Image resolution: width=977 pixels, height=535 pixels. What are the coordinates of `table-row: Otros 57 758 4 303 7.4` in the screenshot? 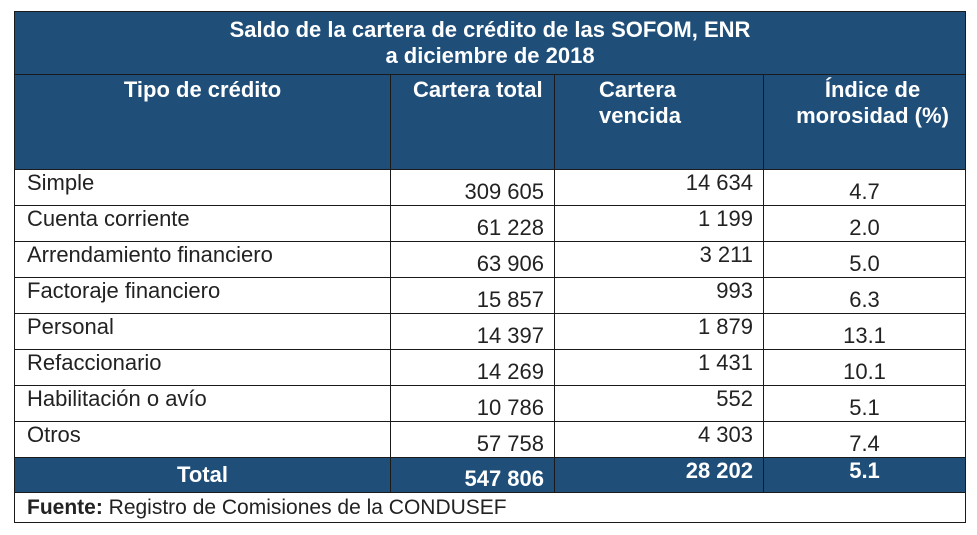 It's located at (490, 439).